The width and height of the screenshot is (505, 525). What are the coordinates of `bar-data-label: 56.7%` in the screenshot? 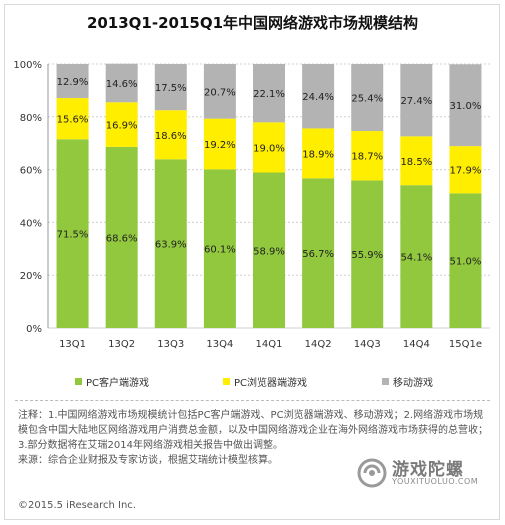 It's located at (318, 254).